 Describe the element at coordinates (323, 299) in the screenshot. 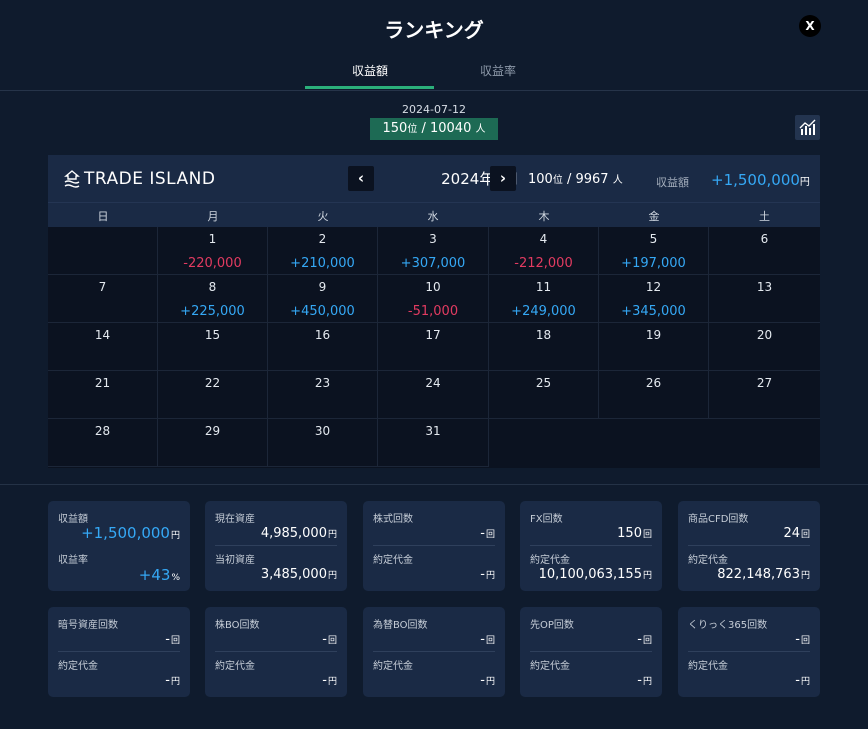

I see `calendar-day-cell: 9 +450,000` at that location.